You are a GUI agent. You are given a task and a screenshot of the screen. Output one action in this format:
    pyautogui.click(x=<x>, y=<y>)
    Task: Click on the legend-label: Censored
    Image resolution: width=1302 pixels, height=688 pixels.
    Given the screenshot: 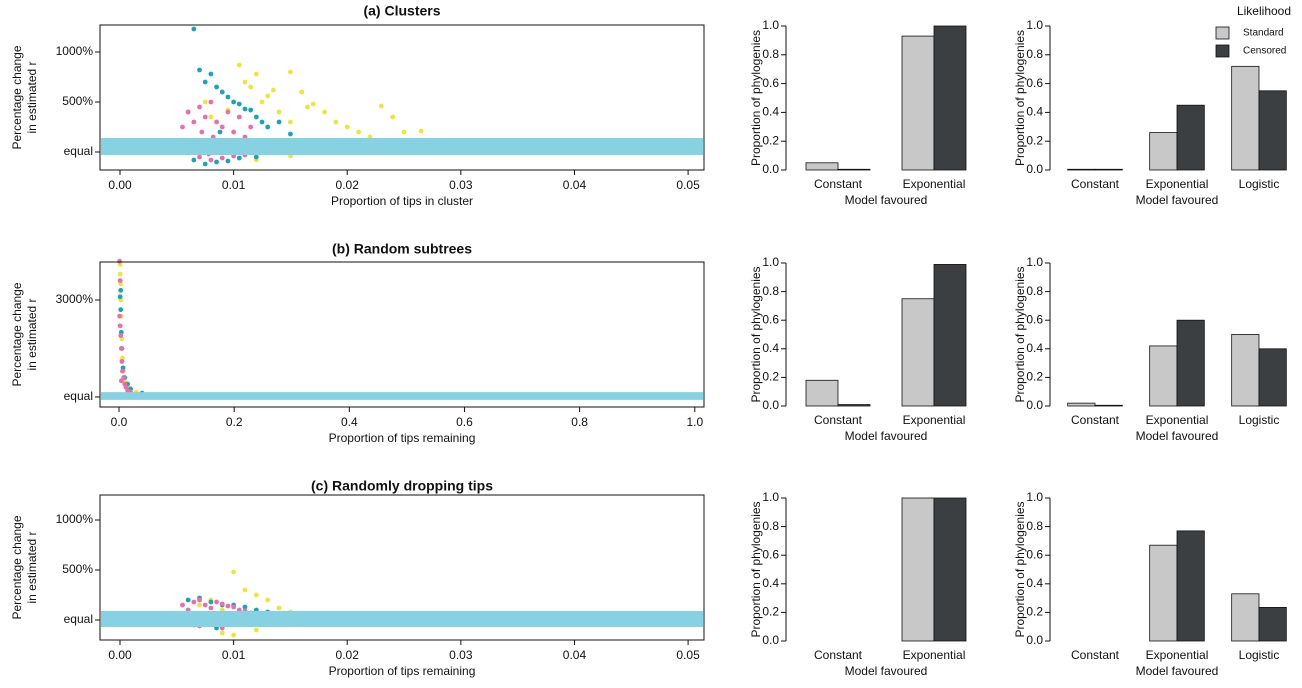 What is the action you would take?
    pyautogui.click(x=1264, y=51)
    